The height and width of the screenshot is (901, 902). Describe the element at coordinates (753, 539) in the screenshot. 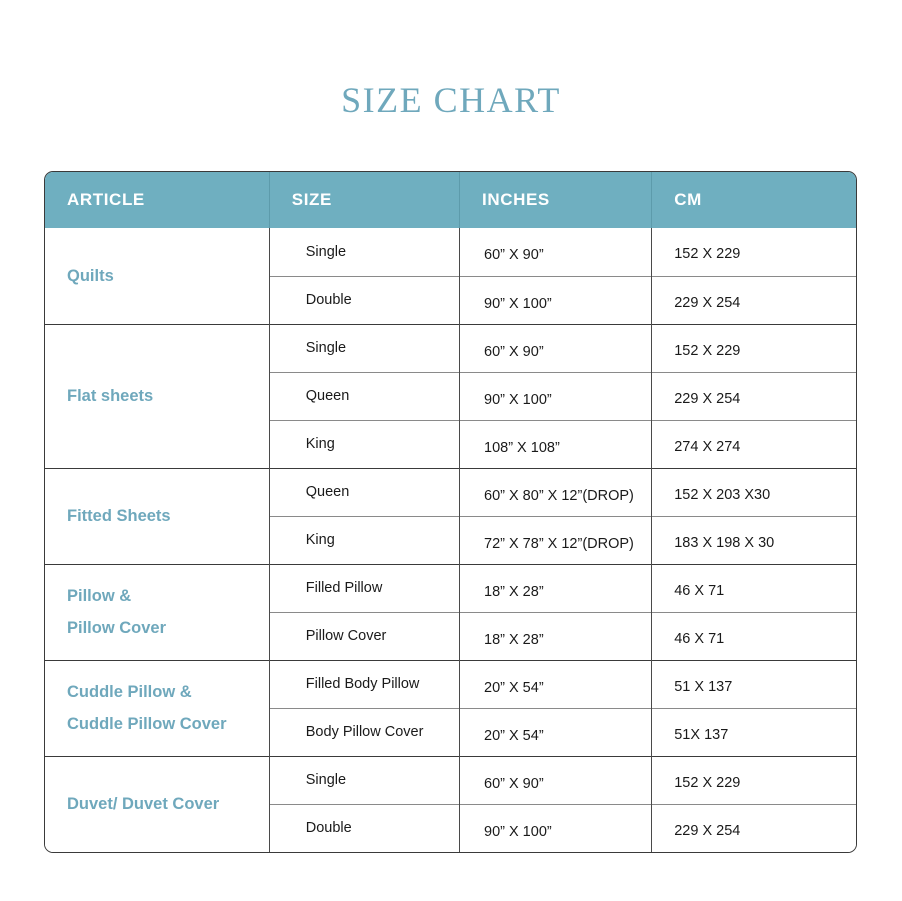

I see `cm-value: 183 X 198 X 30` at that location.